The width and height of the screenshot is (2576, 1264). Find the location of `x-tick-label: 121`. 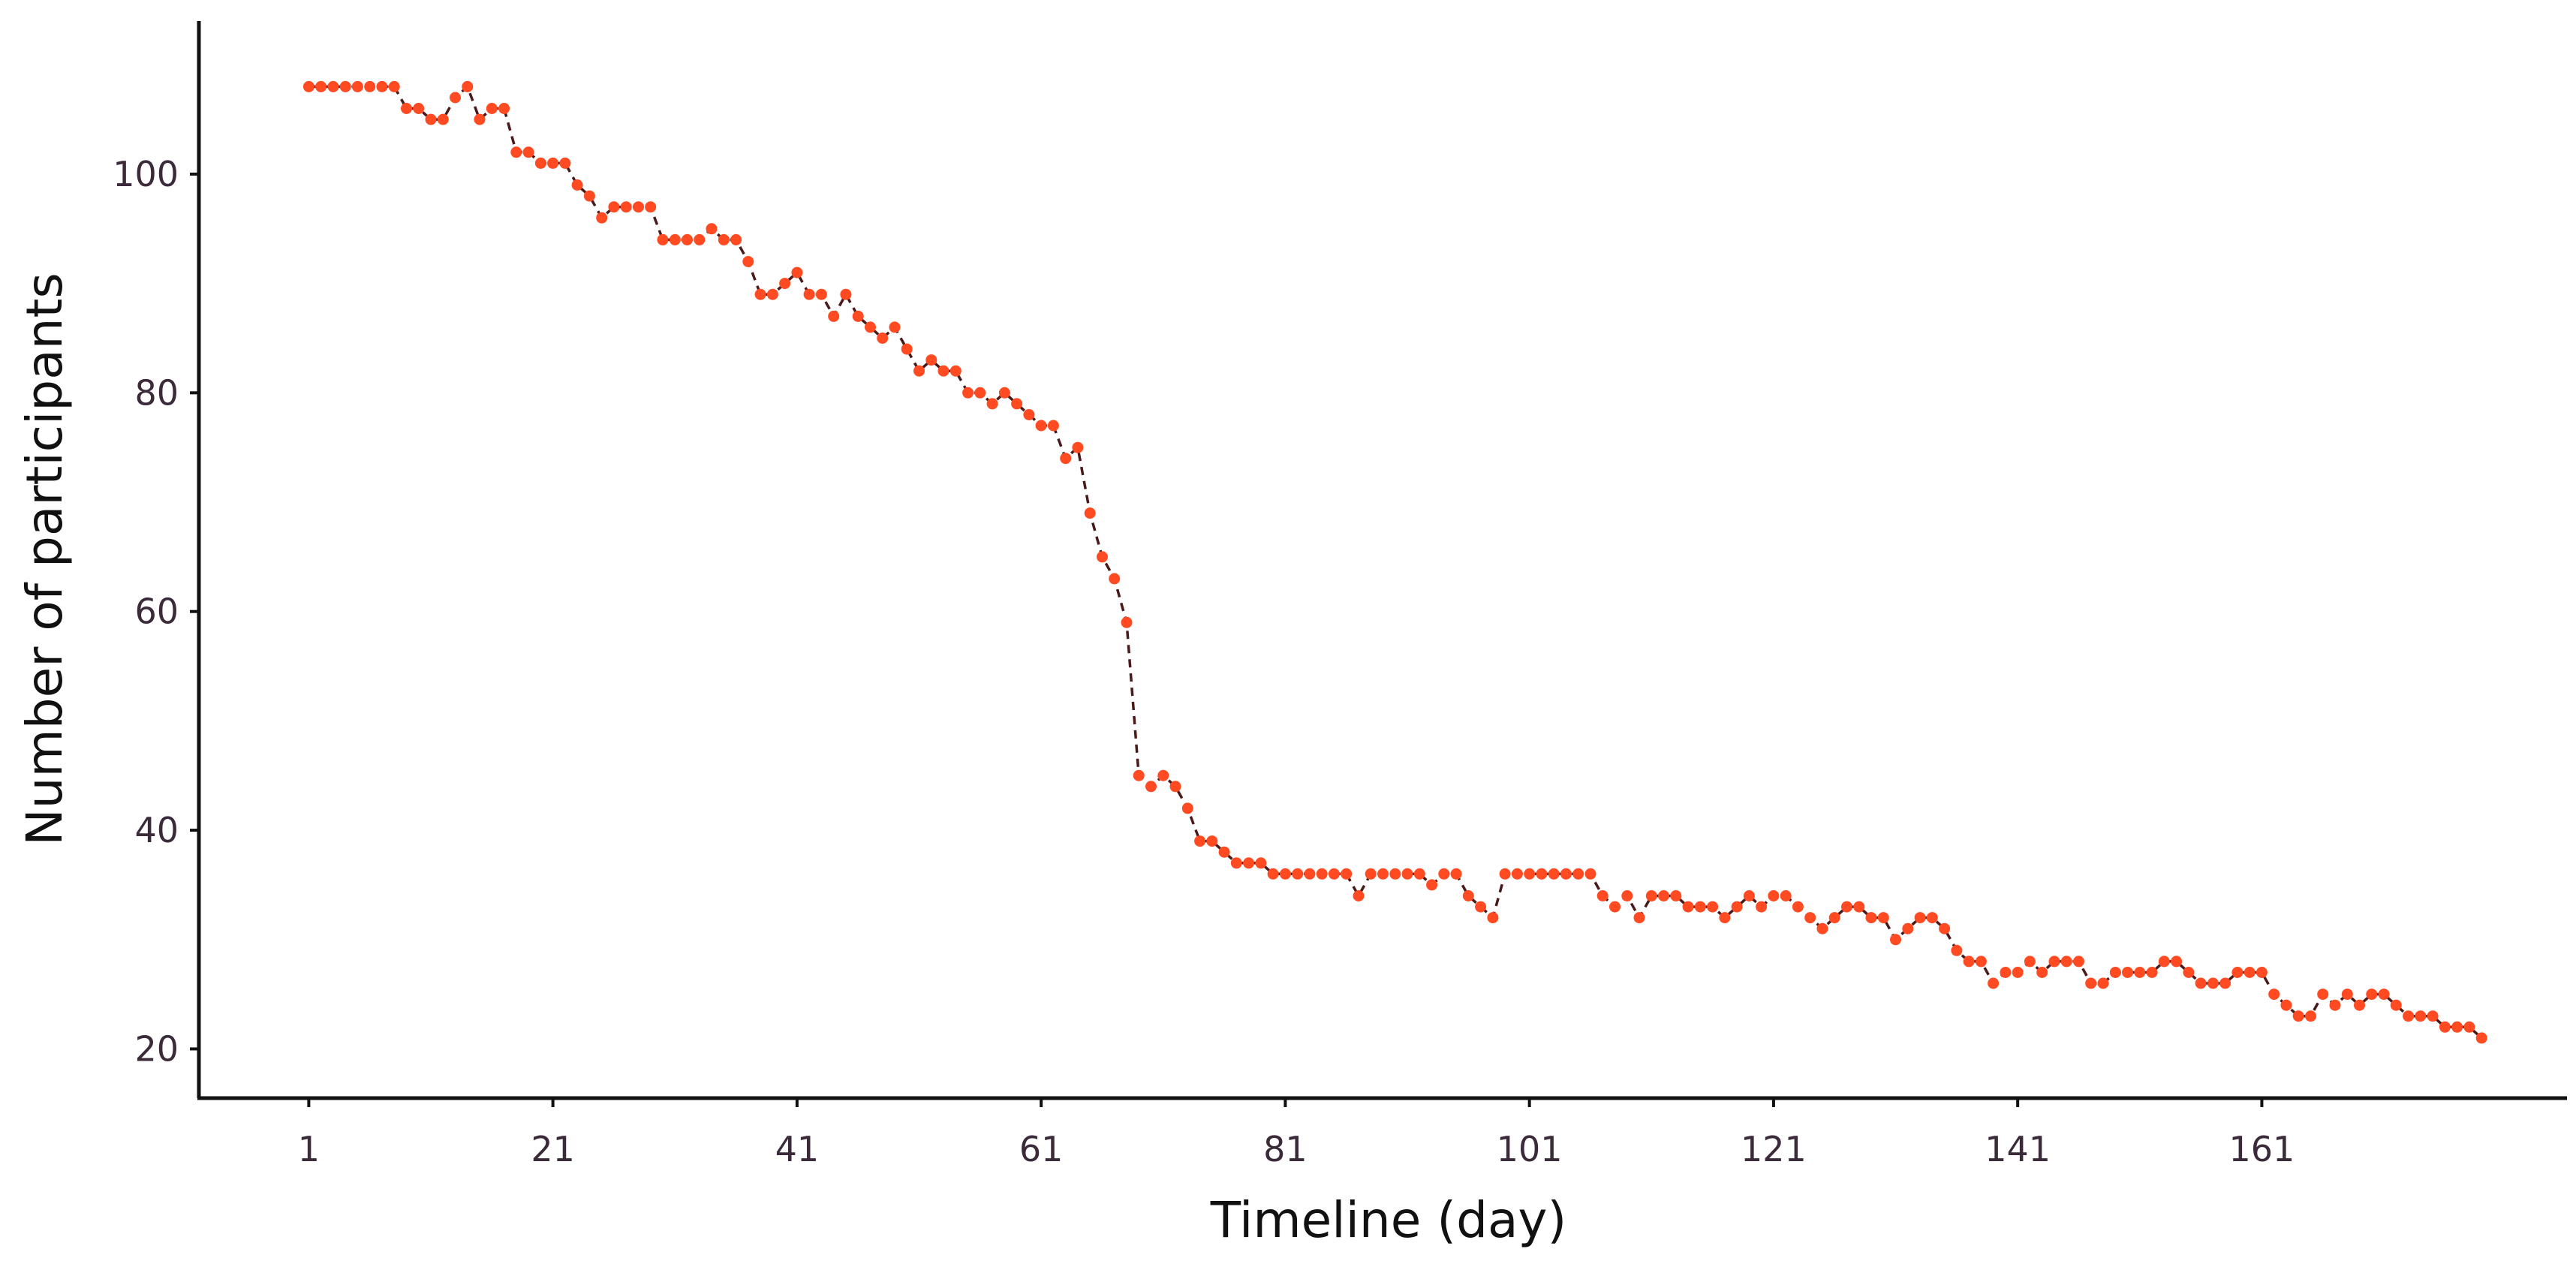

x-tick-label: 121 is located at coordinates (1774, 1149).